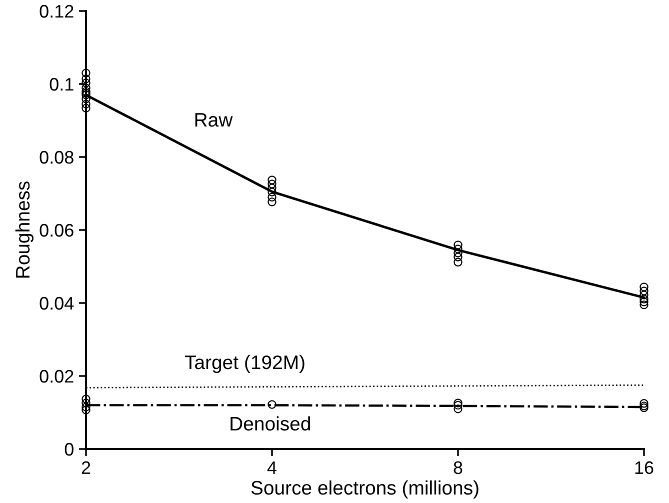 This screenshot has height=503, width=669. I want to click on series-label: Denoised, so click(270, 423).